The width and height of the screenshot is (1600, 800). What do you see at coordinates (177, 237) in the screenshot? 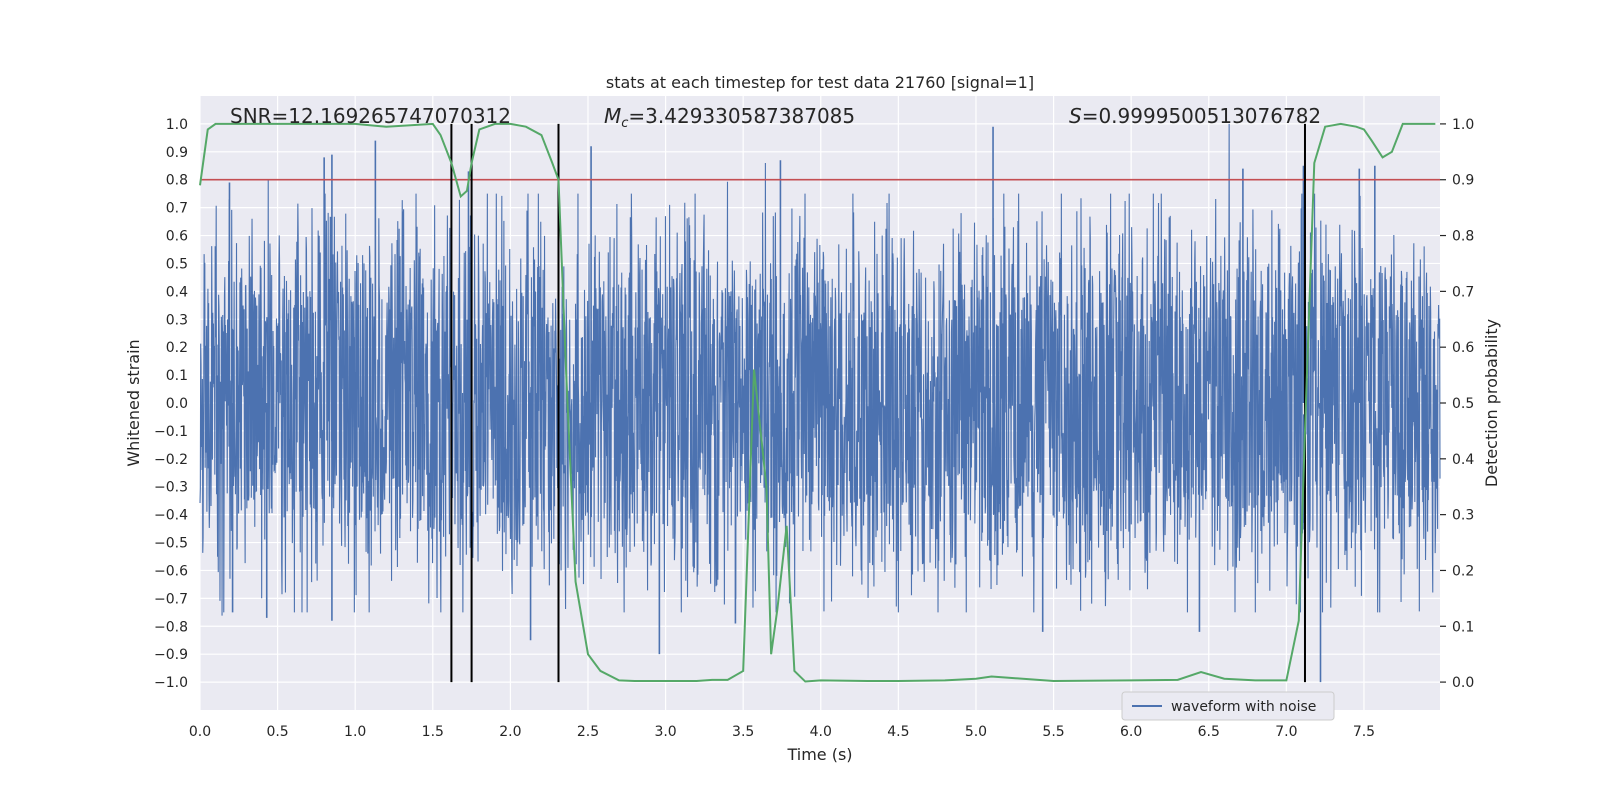
I see `y-tick-label: 0.6` at bounding box center [177, 237].